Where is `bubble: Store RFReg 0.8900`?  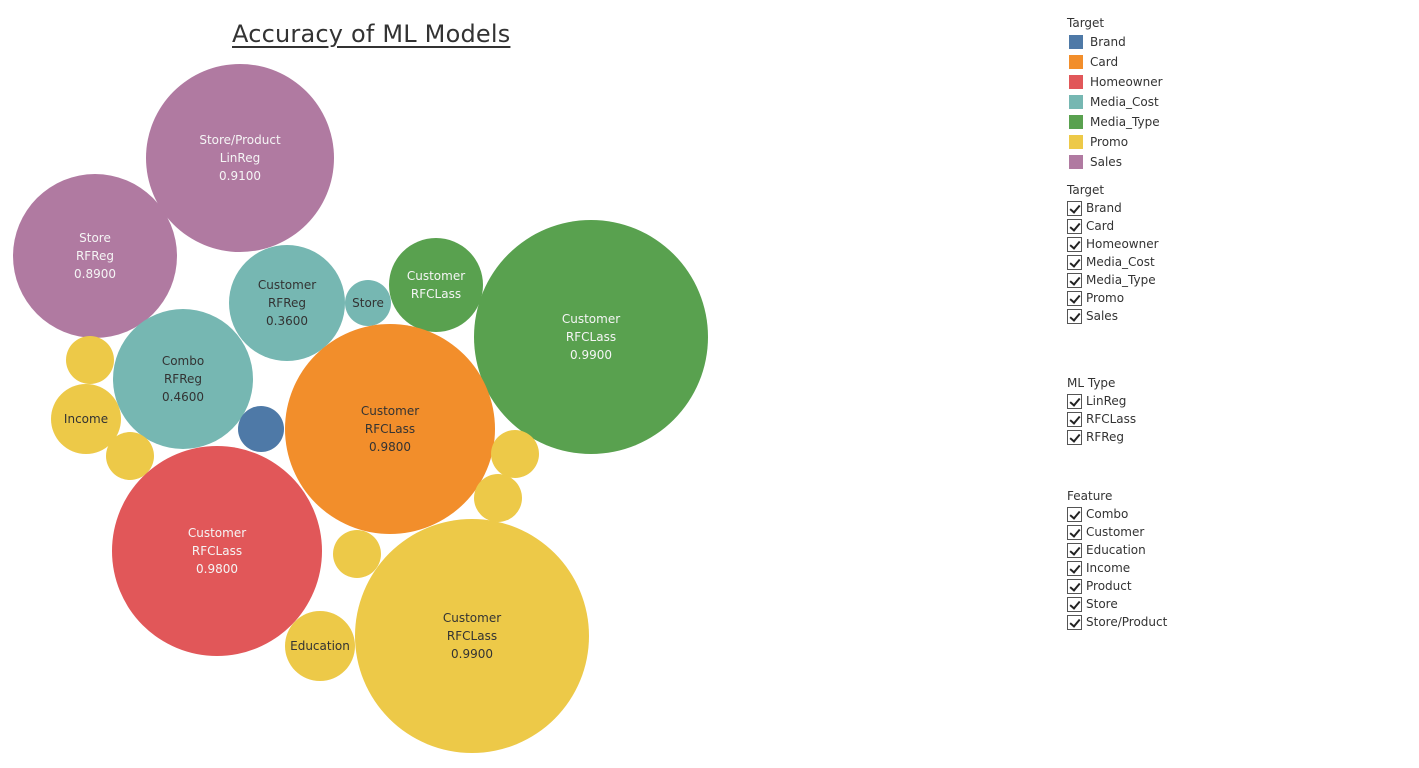 bubble: Store RFReg 0.8900 is located at coordinates (95, 256).